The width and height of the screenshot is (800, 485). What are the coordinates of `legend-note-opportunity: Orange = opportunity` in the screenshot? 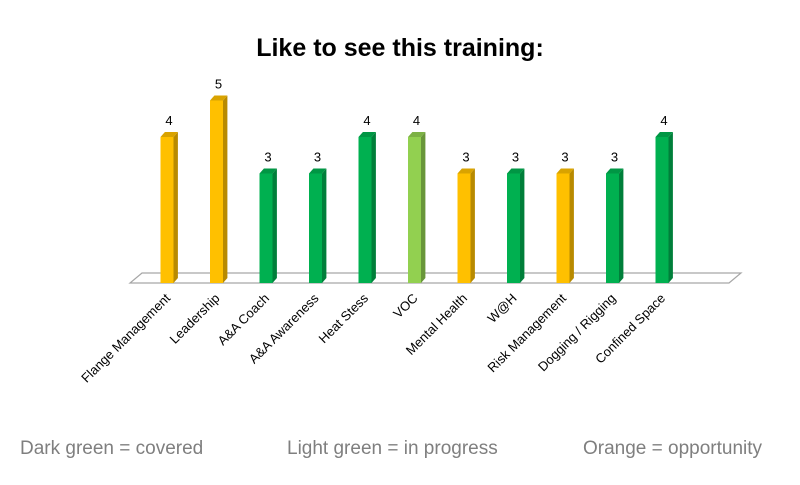 It's located at (673, 448).